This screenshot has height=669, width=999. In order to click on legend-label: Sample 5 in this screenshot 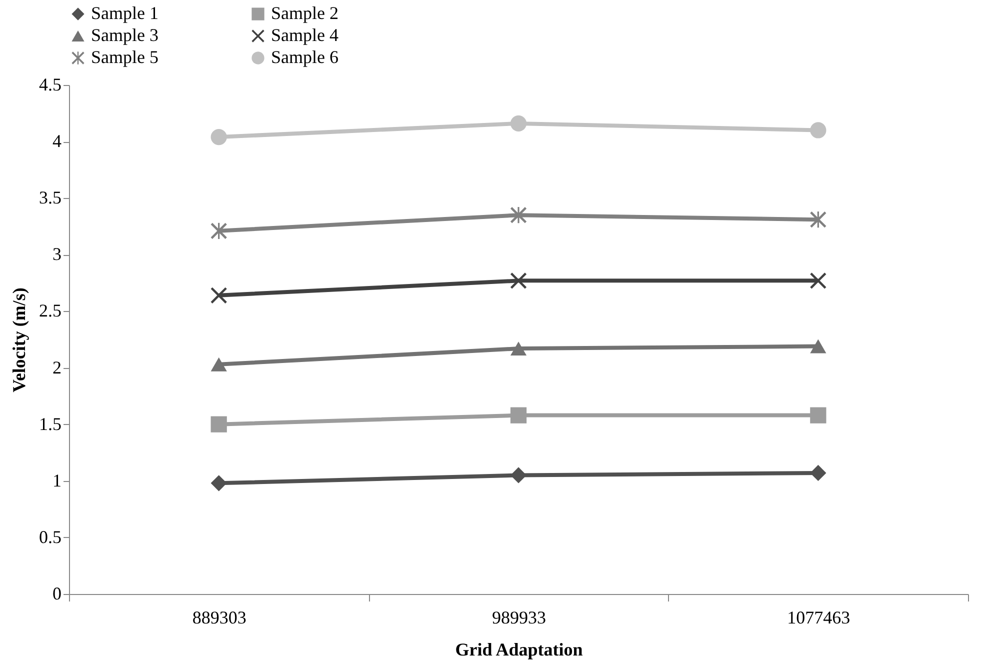, I will do `click(124, 57)`.